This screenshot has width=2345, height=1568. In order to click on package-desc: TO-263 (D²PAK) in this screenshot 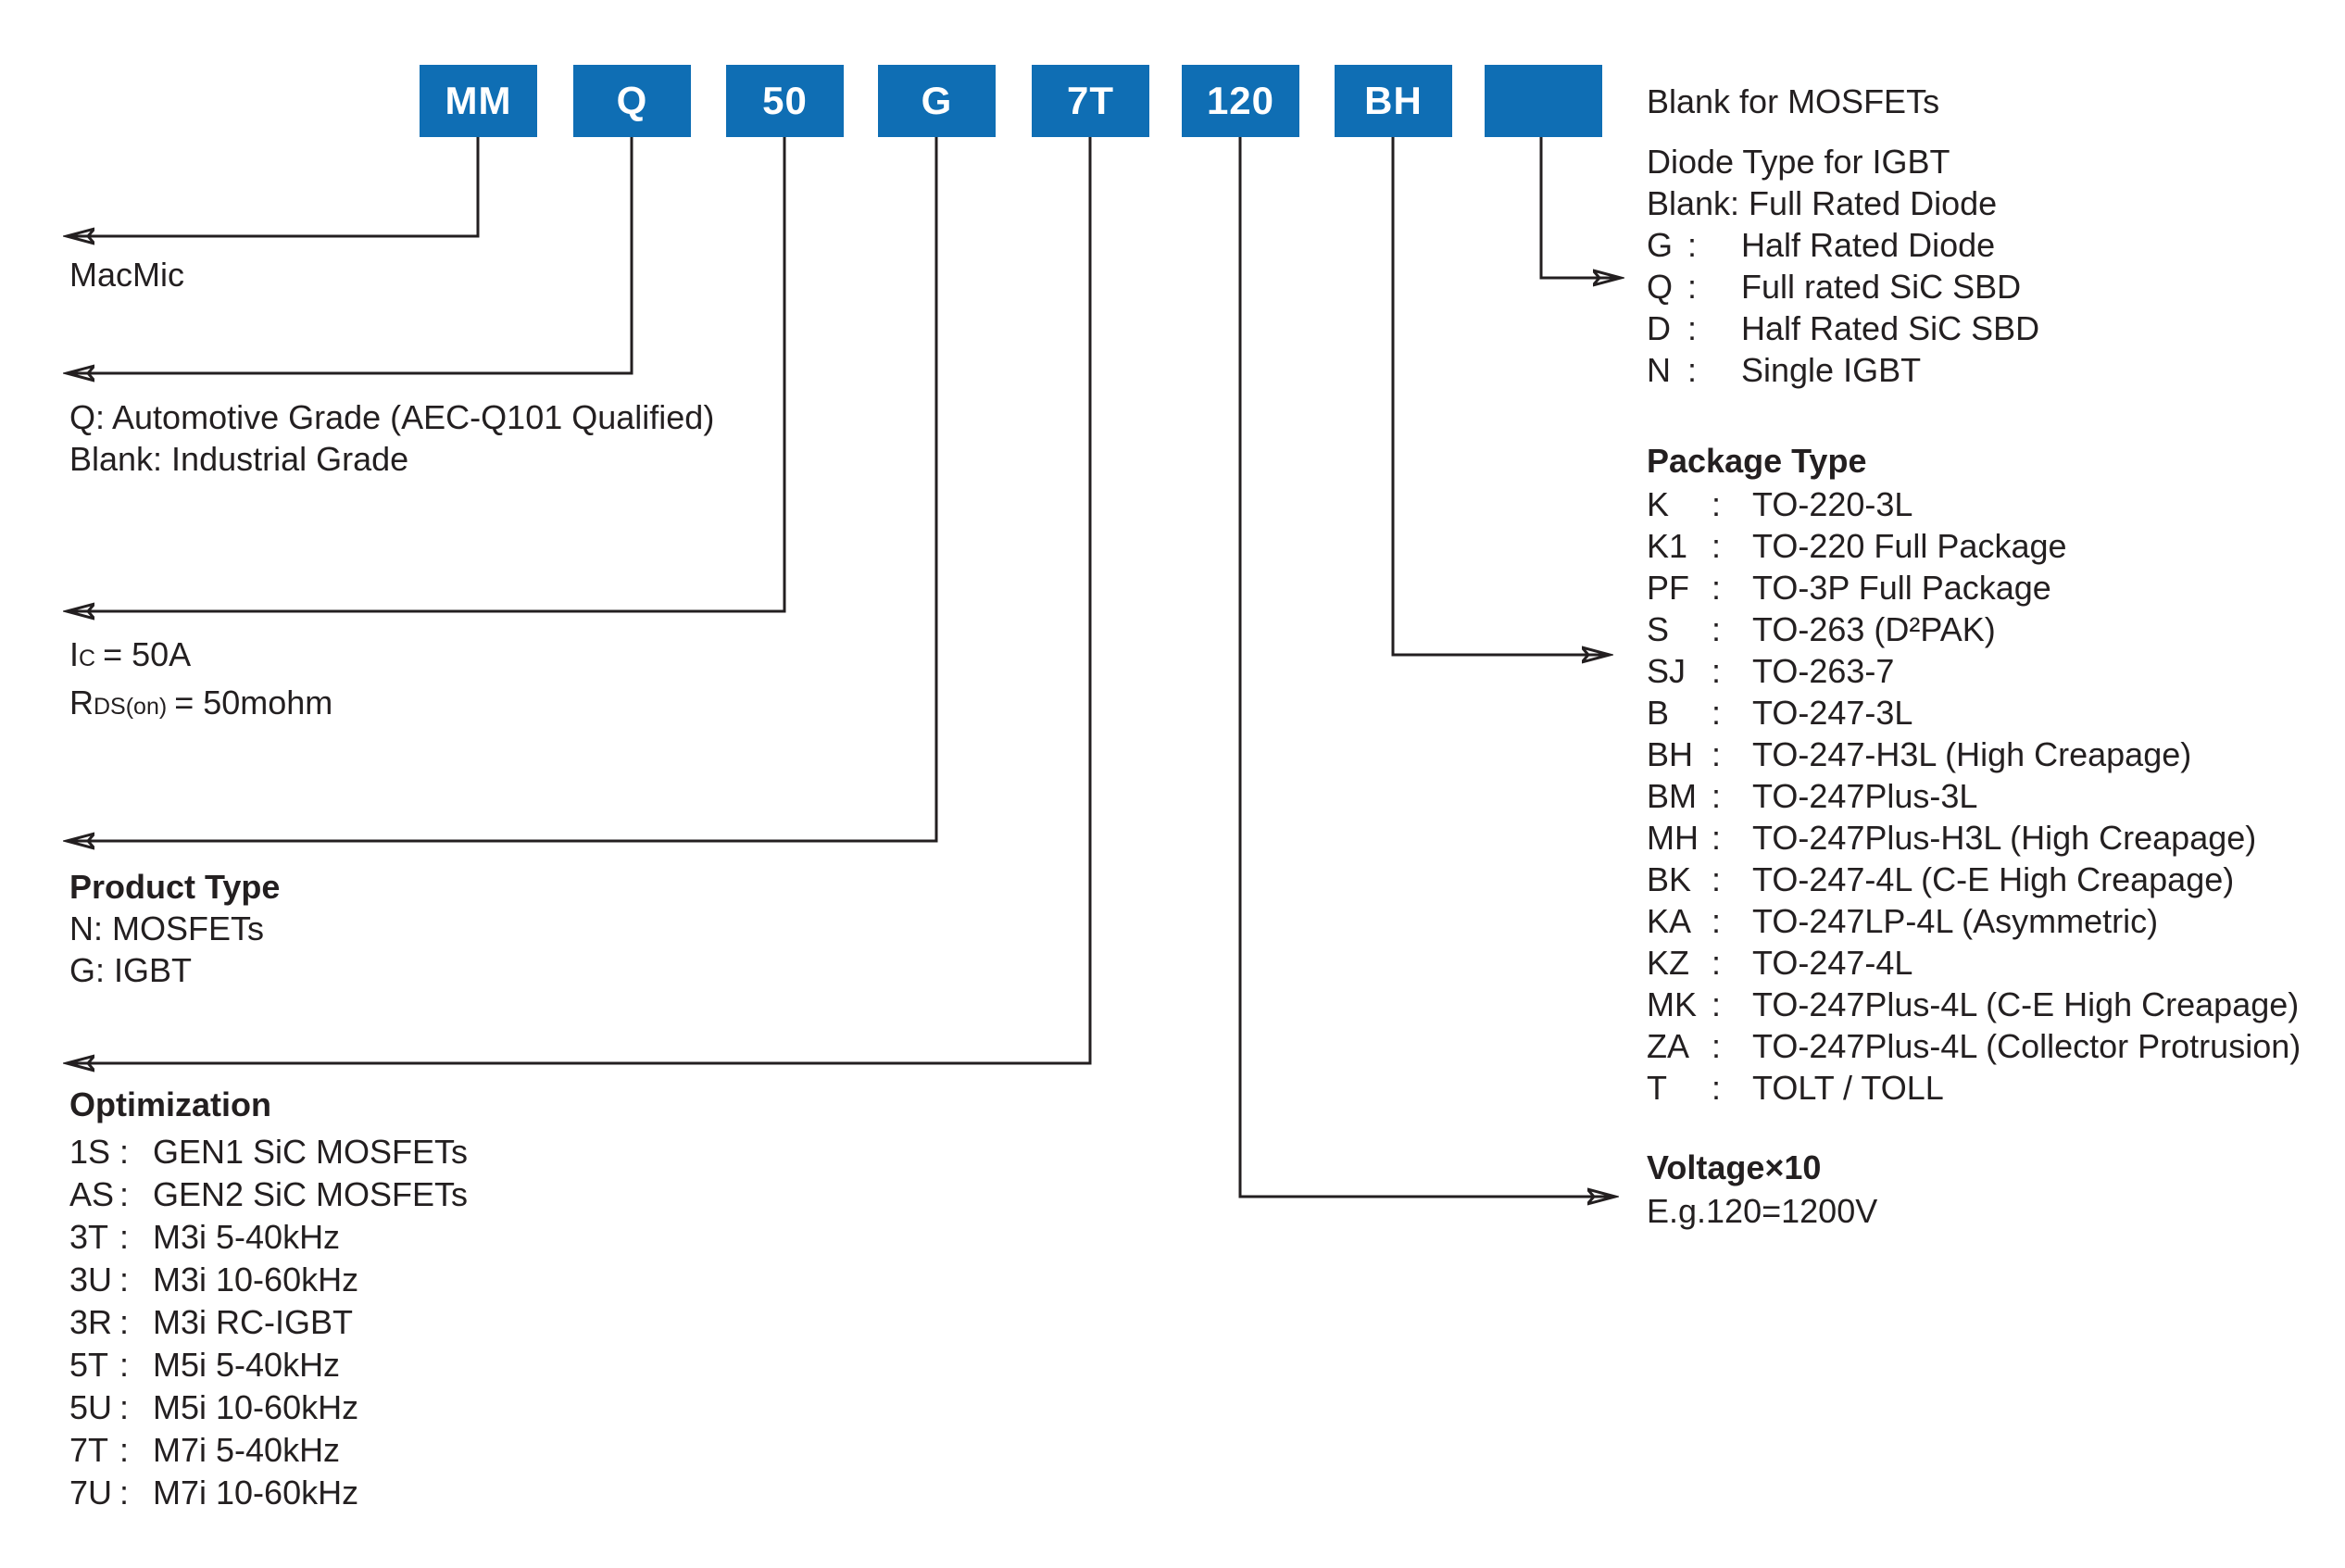, I will do `click(1874, 629)`.